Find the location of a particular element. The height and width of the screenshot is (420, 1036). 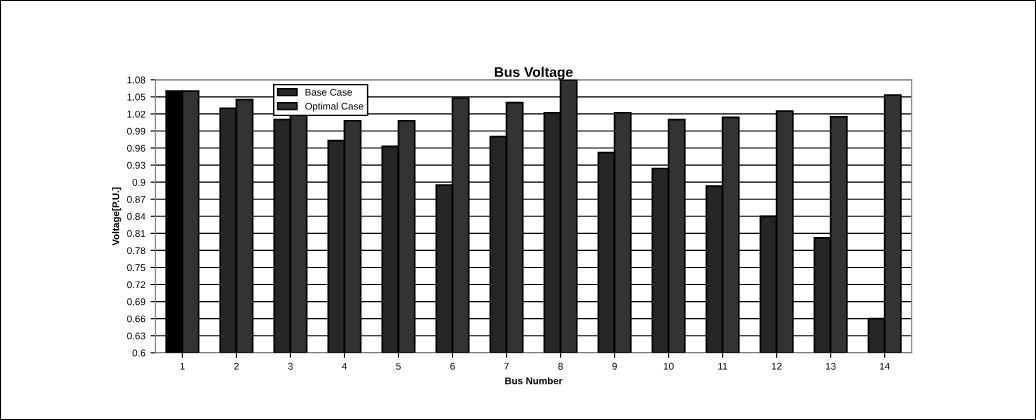

x-tick-label: 3 is located at coordinates (290, 366).